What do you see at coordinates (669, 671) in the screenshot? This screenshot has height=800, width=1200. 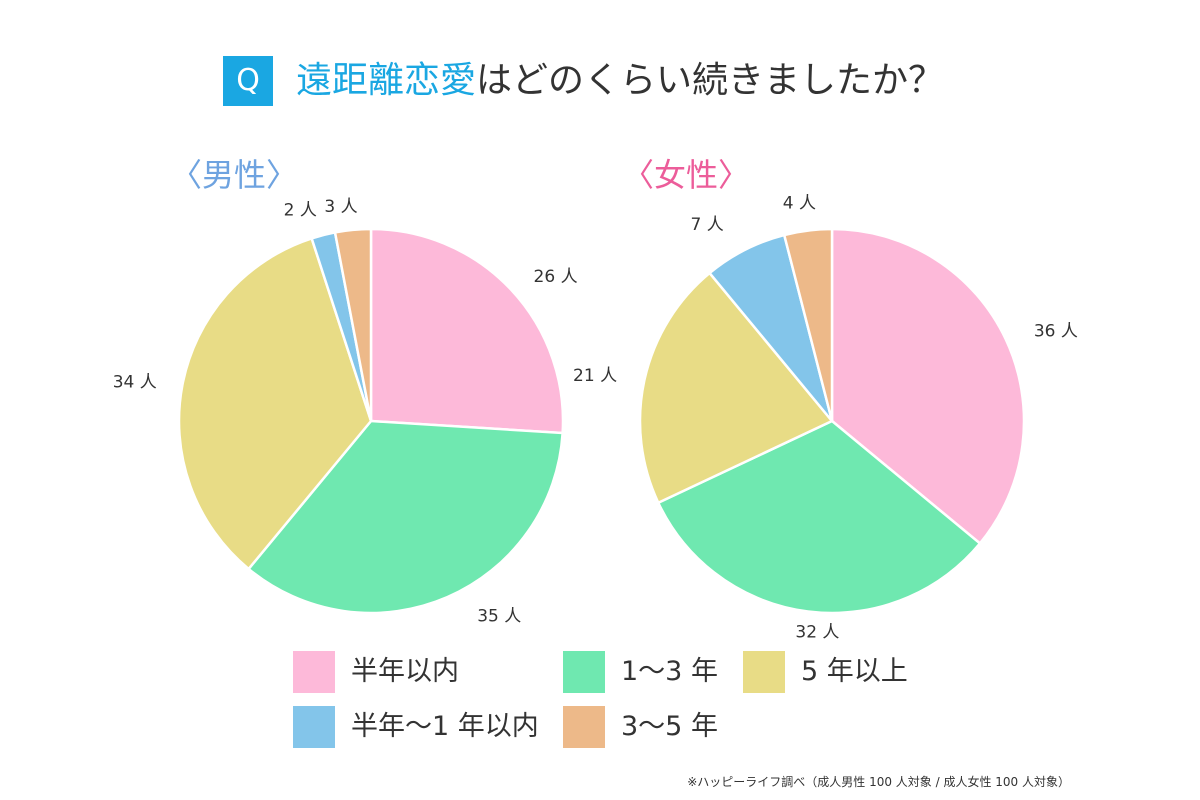 I see `legend-label: 1〜3 年` at bounding box center [669, 671].